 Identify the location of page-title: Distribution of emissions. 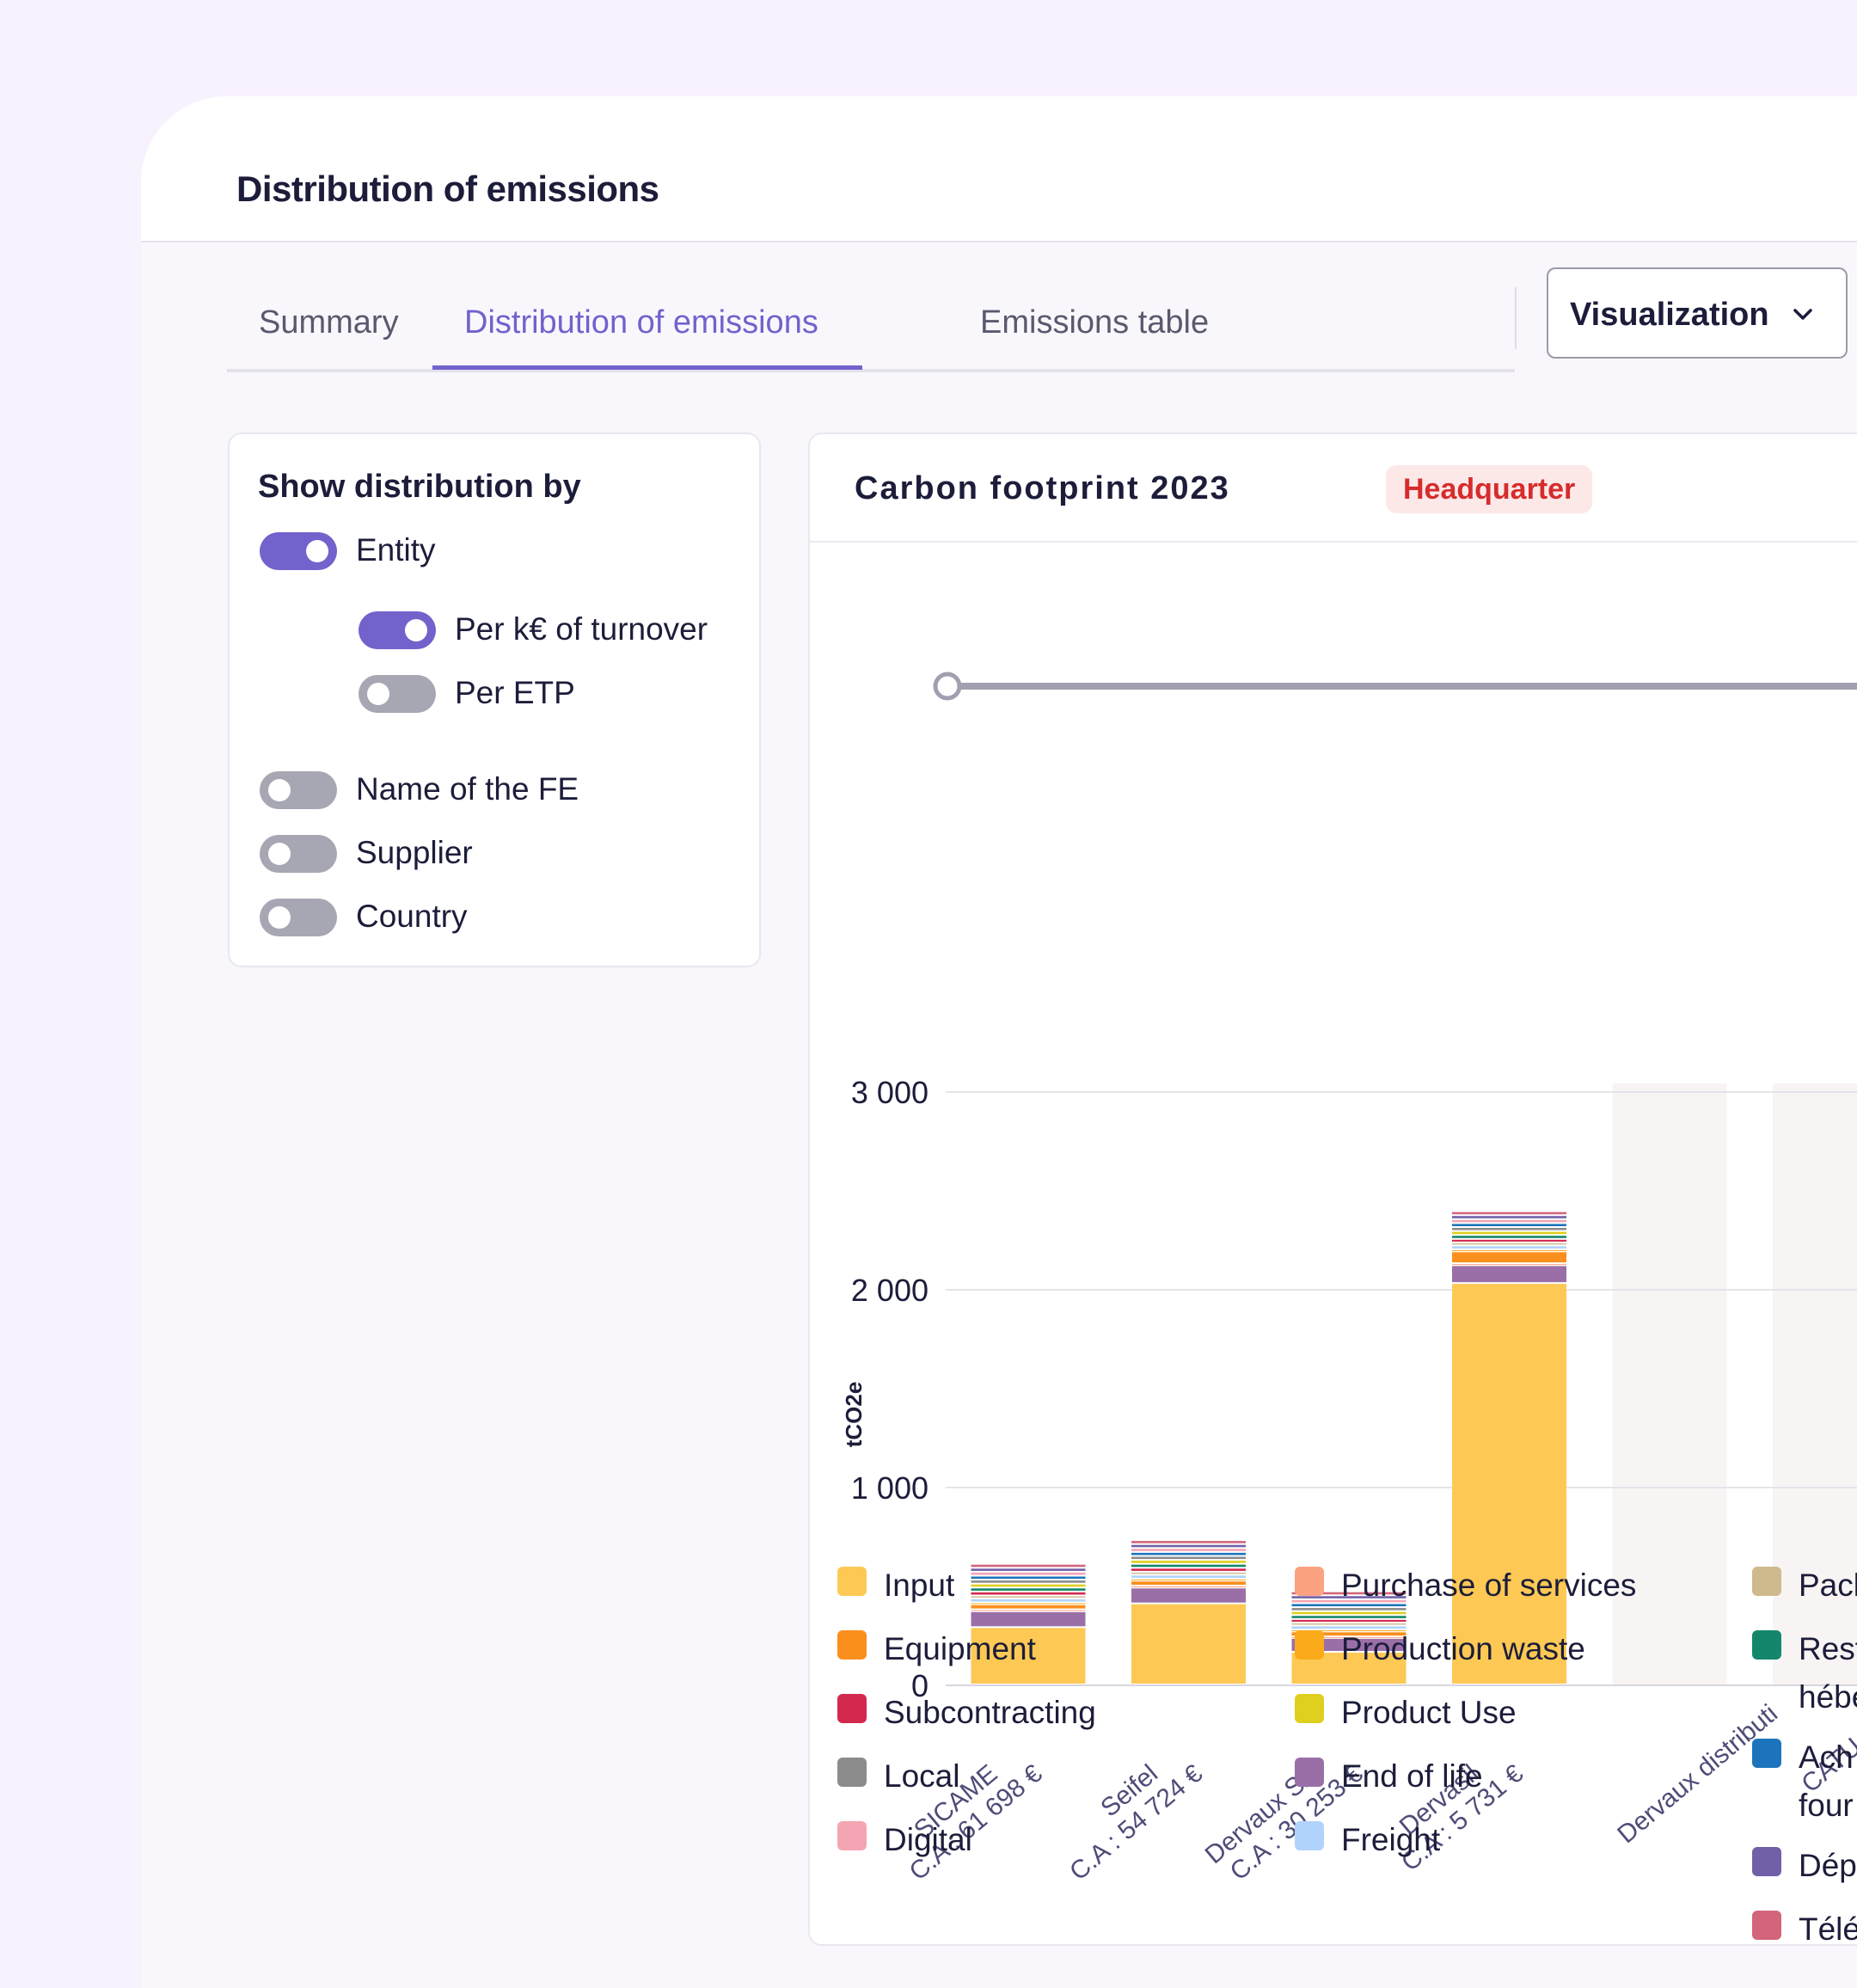
(448, 189).